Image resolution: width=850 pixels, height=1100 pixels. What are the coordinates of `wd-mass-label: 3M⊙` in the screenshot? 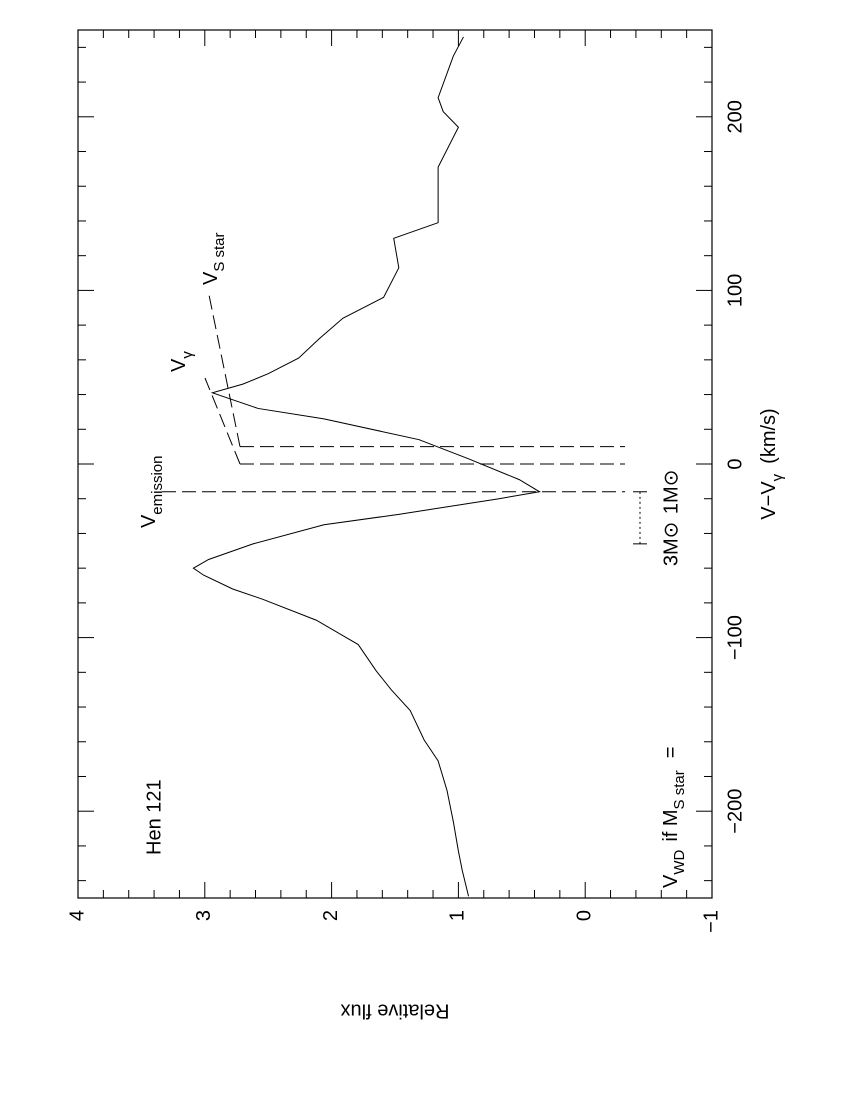 It's located at (671, 544).